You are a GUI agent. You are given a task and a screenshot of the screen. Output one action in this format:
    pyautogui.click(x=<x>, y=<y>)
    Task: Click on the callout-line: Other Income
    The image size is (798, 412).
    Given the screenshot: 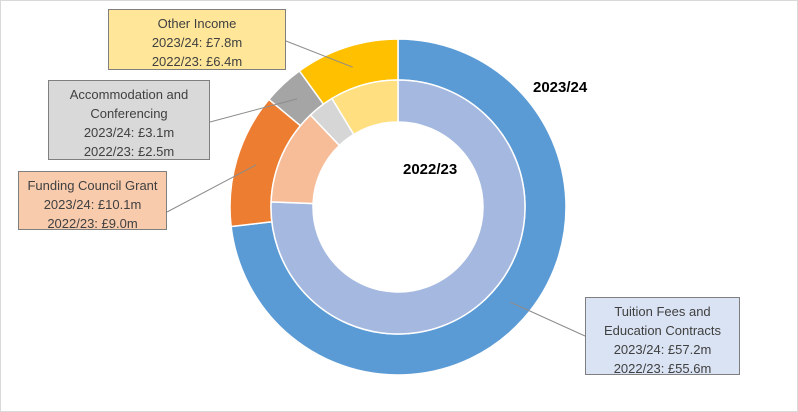 What is the action you would take?
    pyautogui.click(x=197, y=23)
    